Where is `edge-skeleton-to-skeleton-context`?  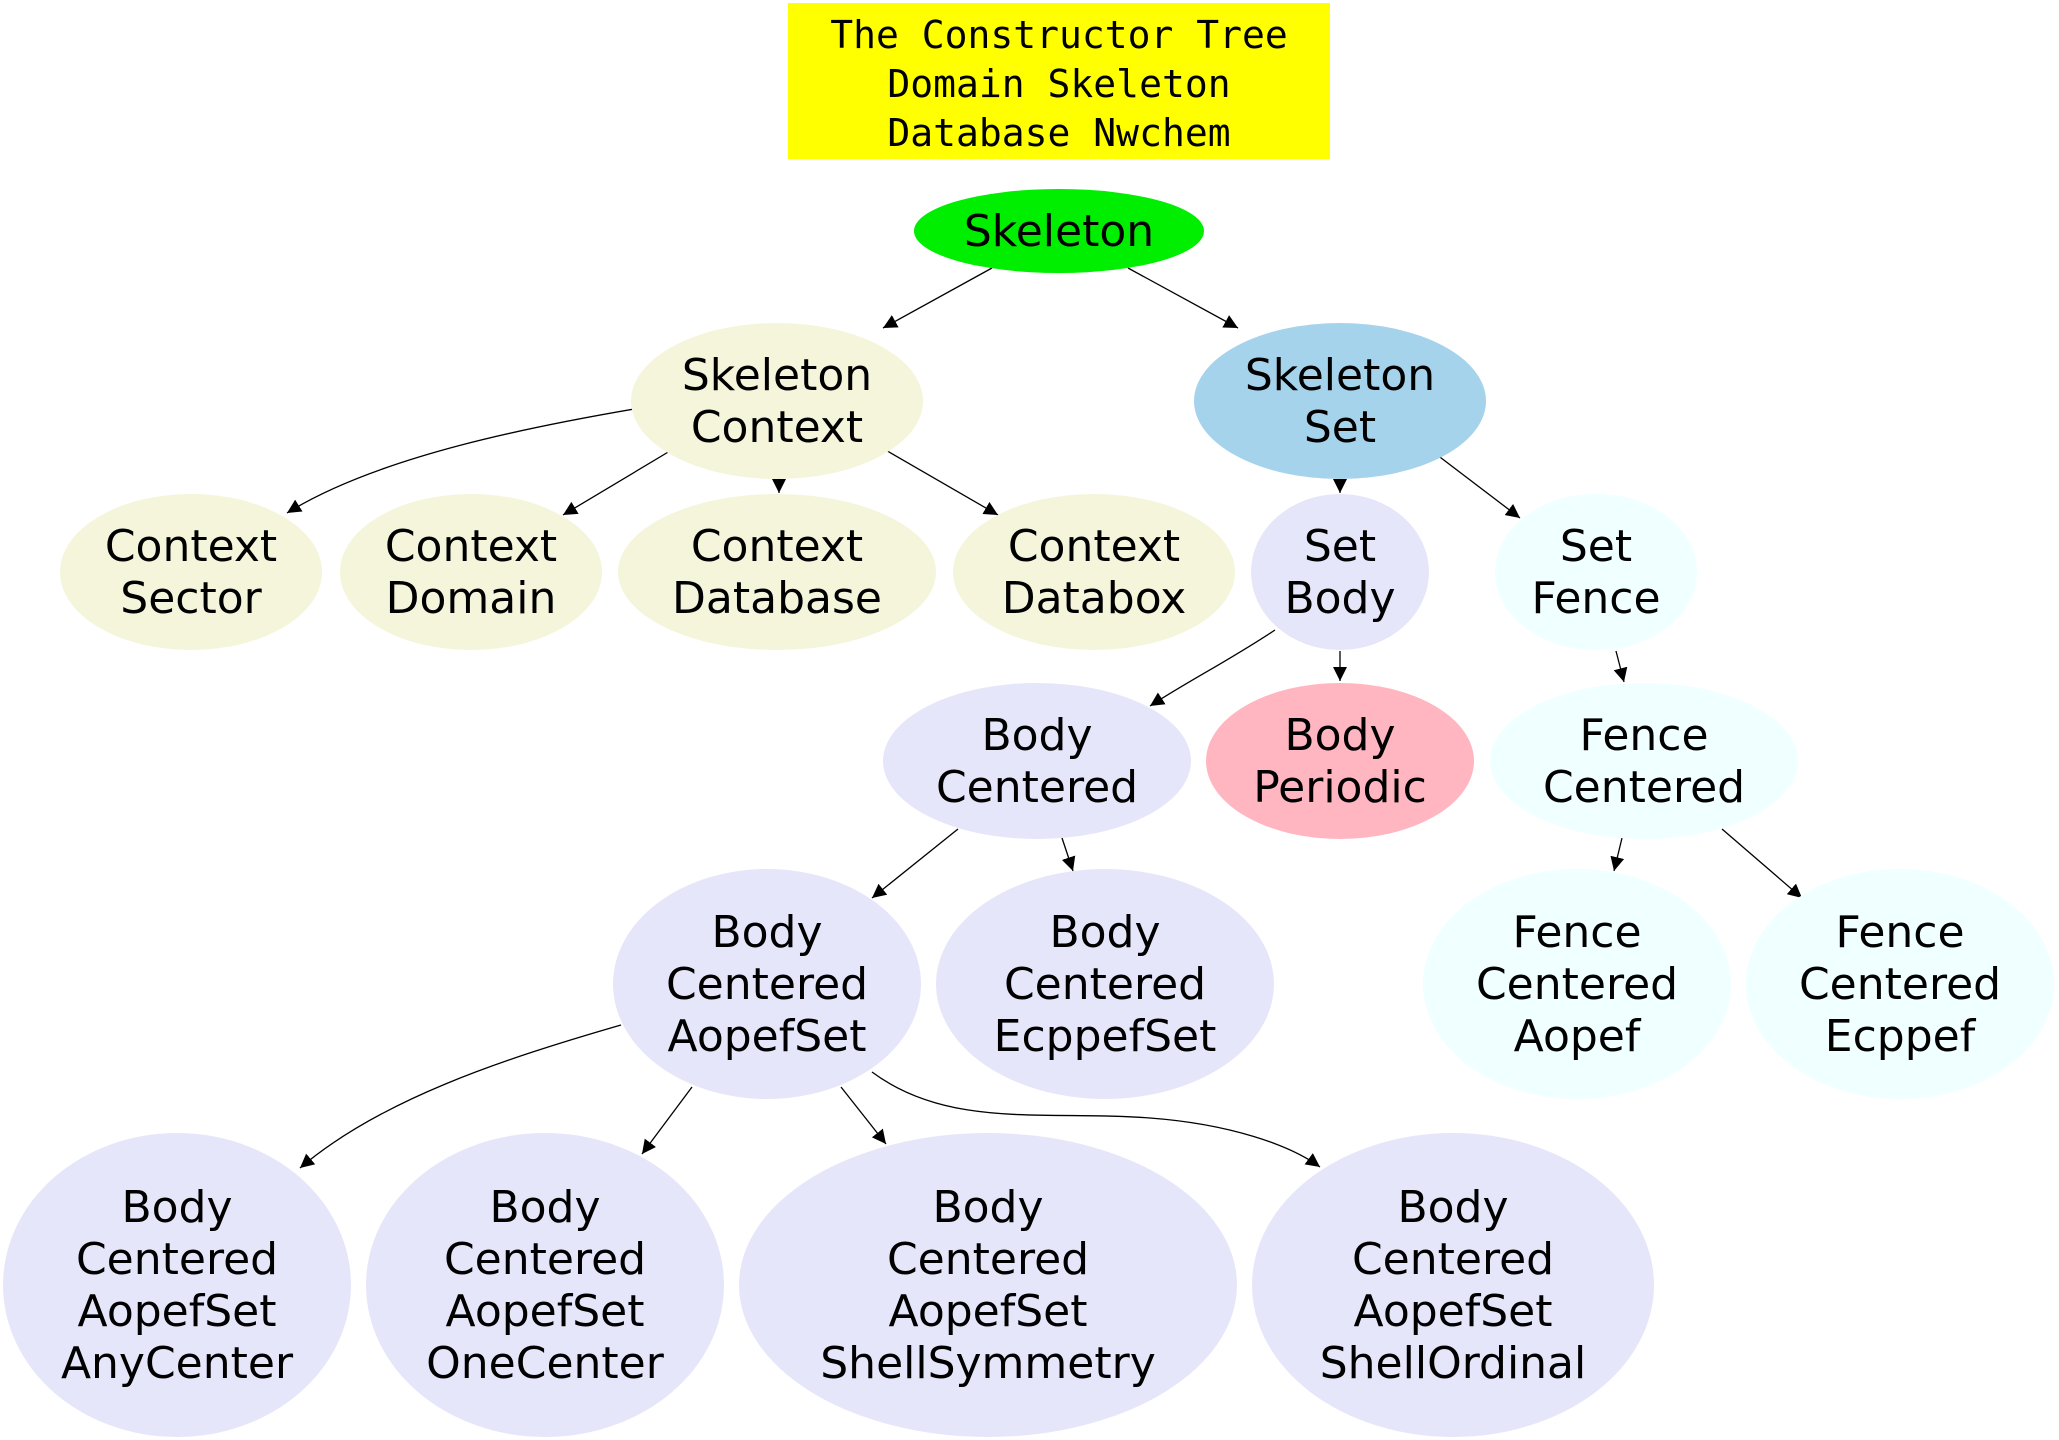 edge-skeleton-to-skeleton-context is located at coordinates (937, 298).